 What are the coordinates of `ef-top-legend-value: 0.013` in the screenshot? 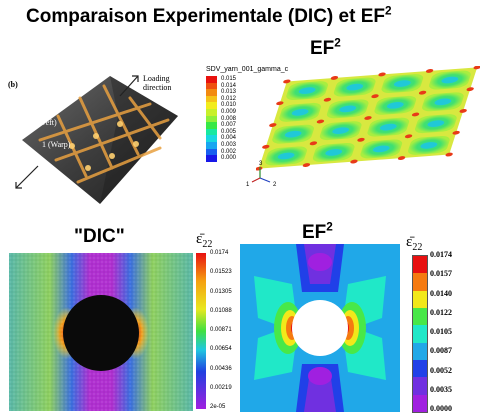 It's located at (229, 92).